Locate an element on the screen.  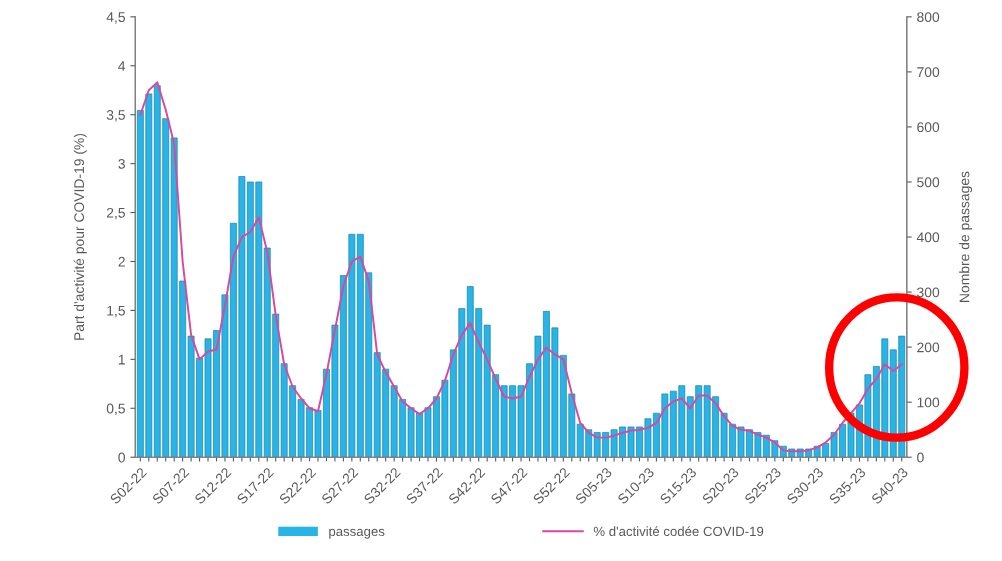
y2-tick-label: 0 is located at coordinates (920, 457).